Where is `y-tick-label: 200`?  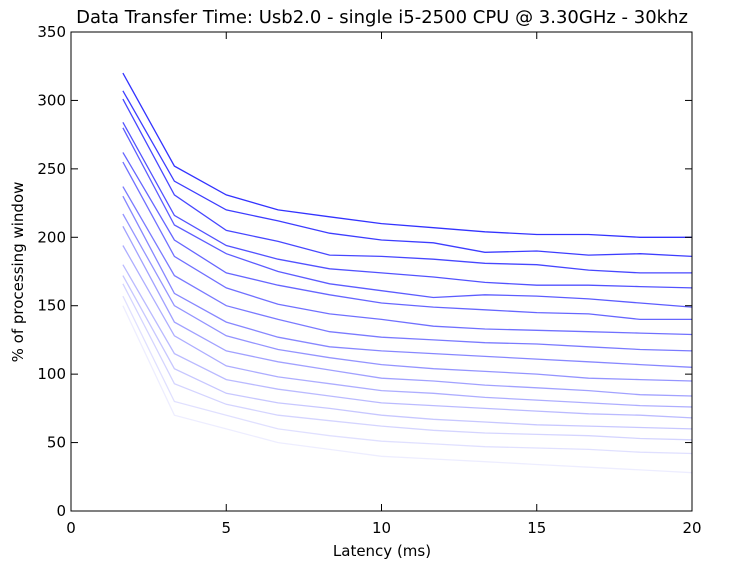
y-tick-label: 200 is located at coordinates (51, 237).